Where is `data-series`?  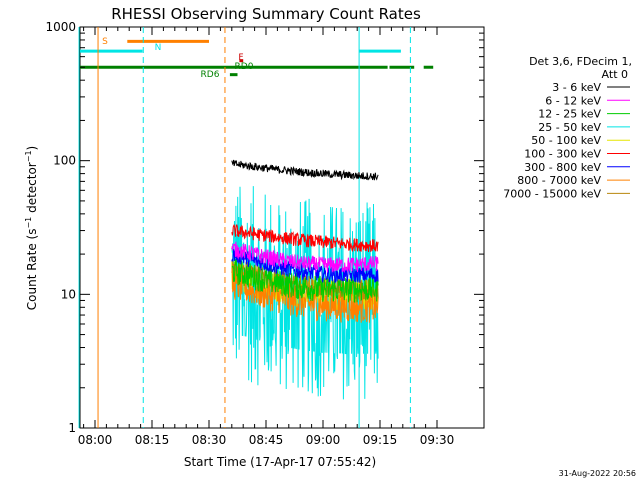
data-series is located at coordinates (305, 279).